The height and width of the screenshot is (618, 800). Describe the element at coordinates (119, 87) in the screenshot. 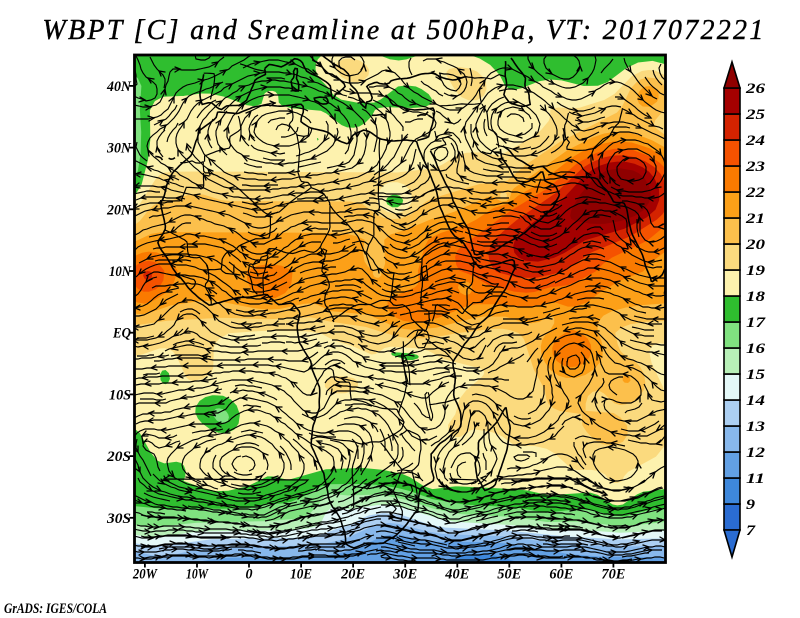

I see `svg-text: 40N` at that location.